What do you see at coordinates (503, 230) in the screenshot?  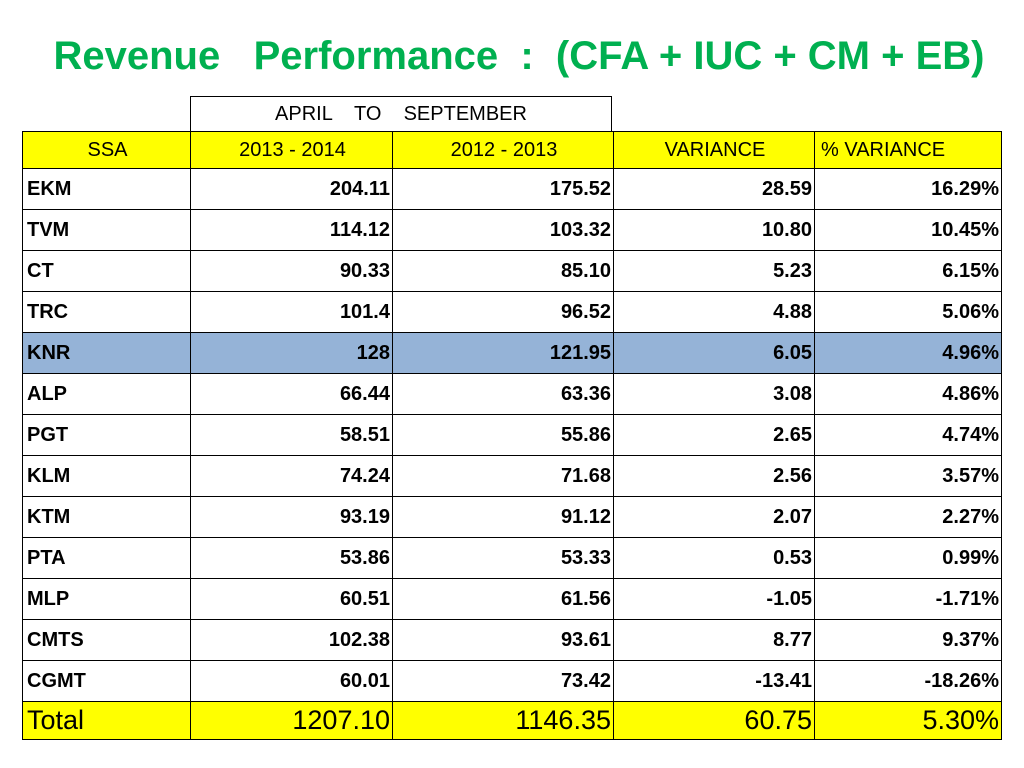 I see `cell-2012-2013: 103.32` at bounding box center [503, 230].